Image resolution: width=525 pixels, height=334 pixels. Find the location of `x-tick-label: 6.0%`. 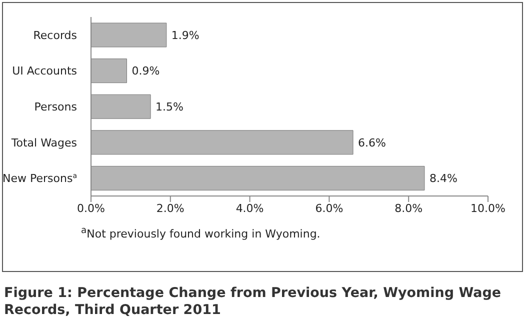

x-tick-label: 6.0% is located at coordinates (329, 208).